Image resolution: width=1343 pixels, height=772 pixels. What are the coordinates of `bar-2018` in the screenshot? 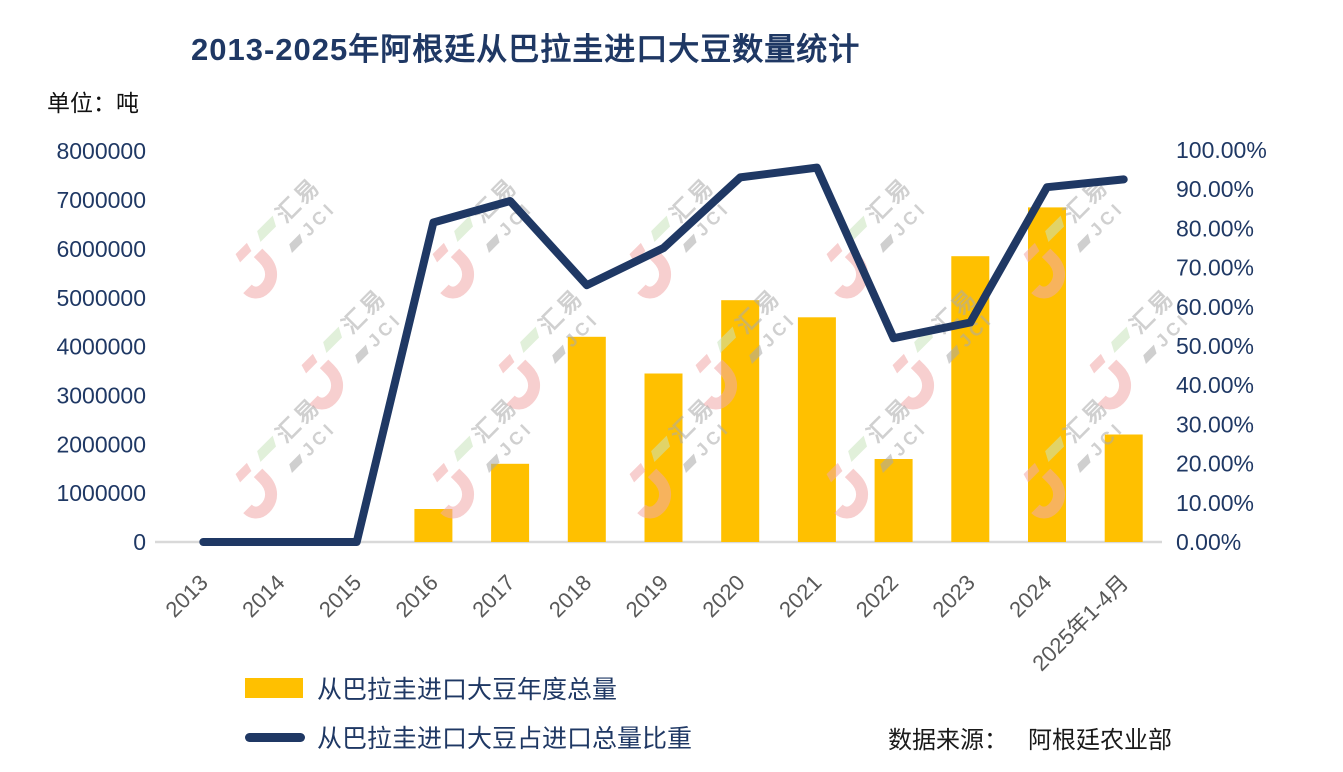 It's located at (586, 439).